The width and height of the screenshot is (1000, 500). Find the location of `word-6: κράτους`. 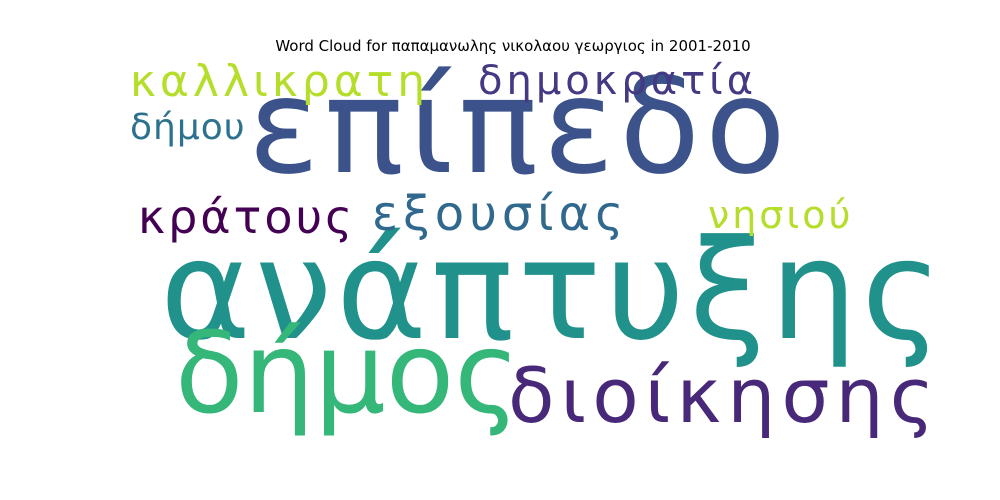

word-6: κράτους is located at coordinates (247, 217).